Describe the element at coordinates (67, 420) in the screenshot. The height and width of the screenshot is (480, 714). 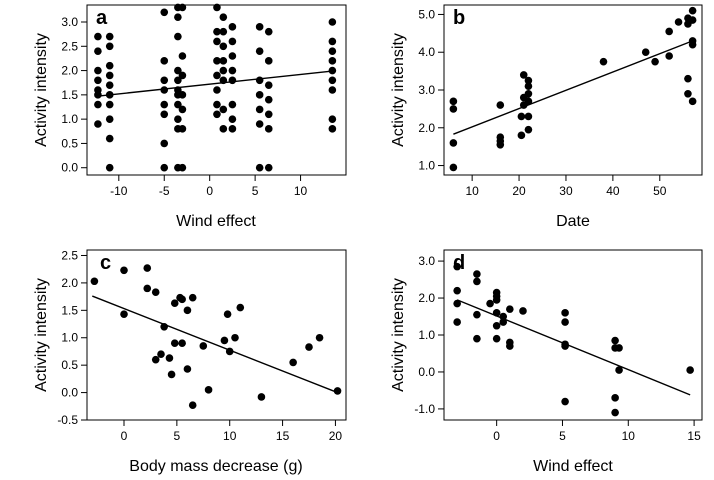
I see `y-tick-label: -0.5` at that location.